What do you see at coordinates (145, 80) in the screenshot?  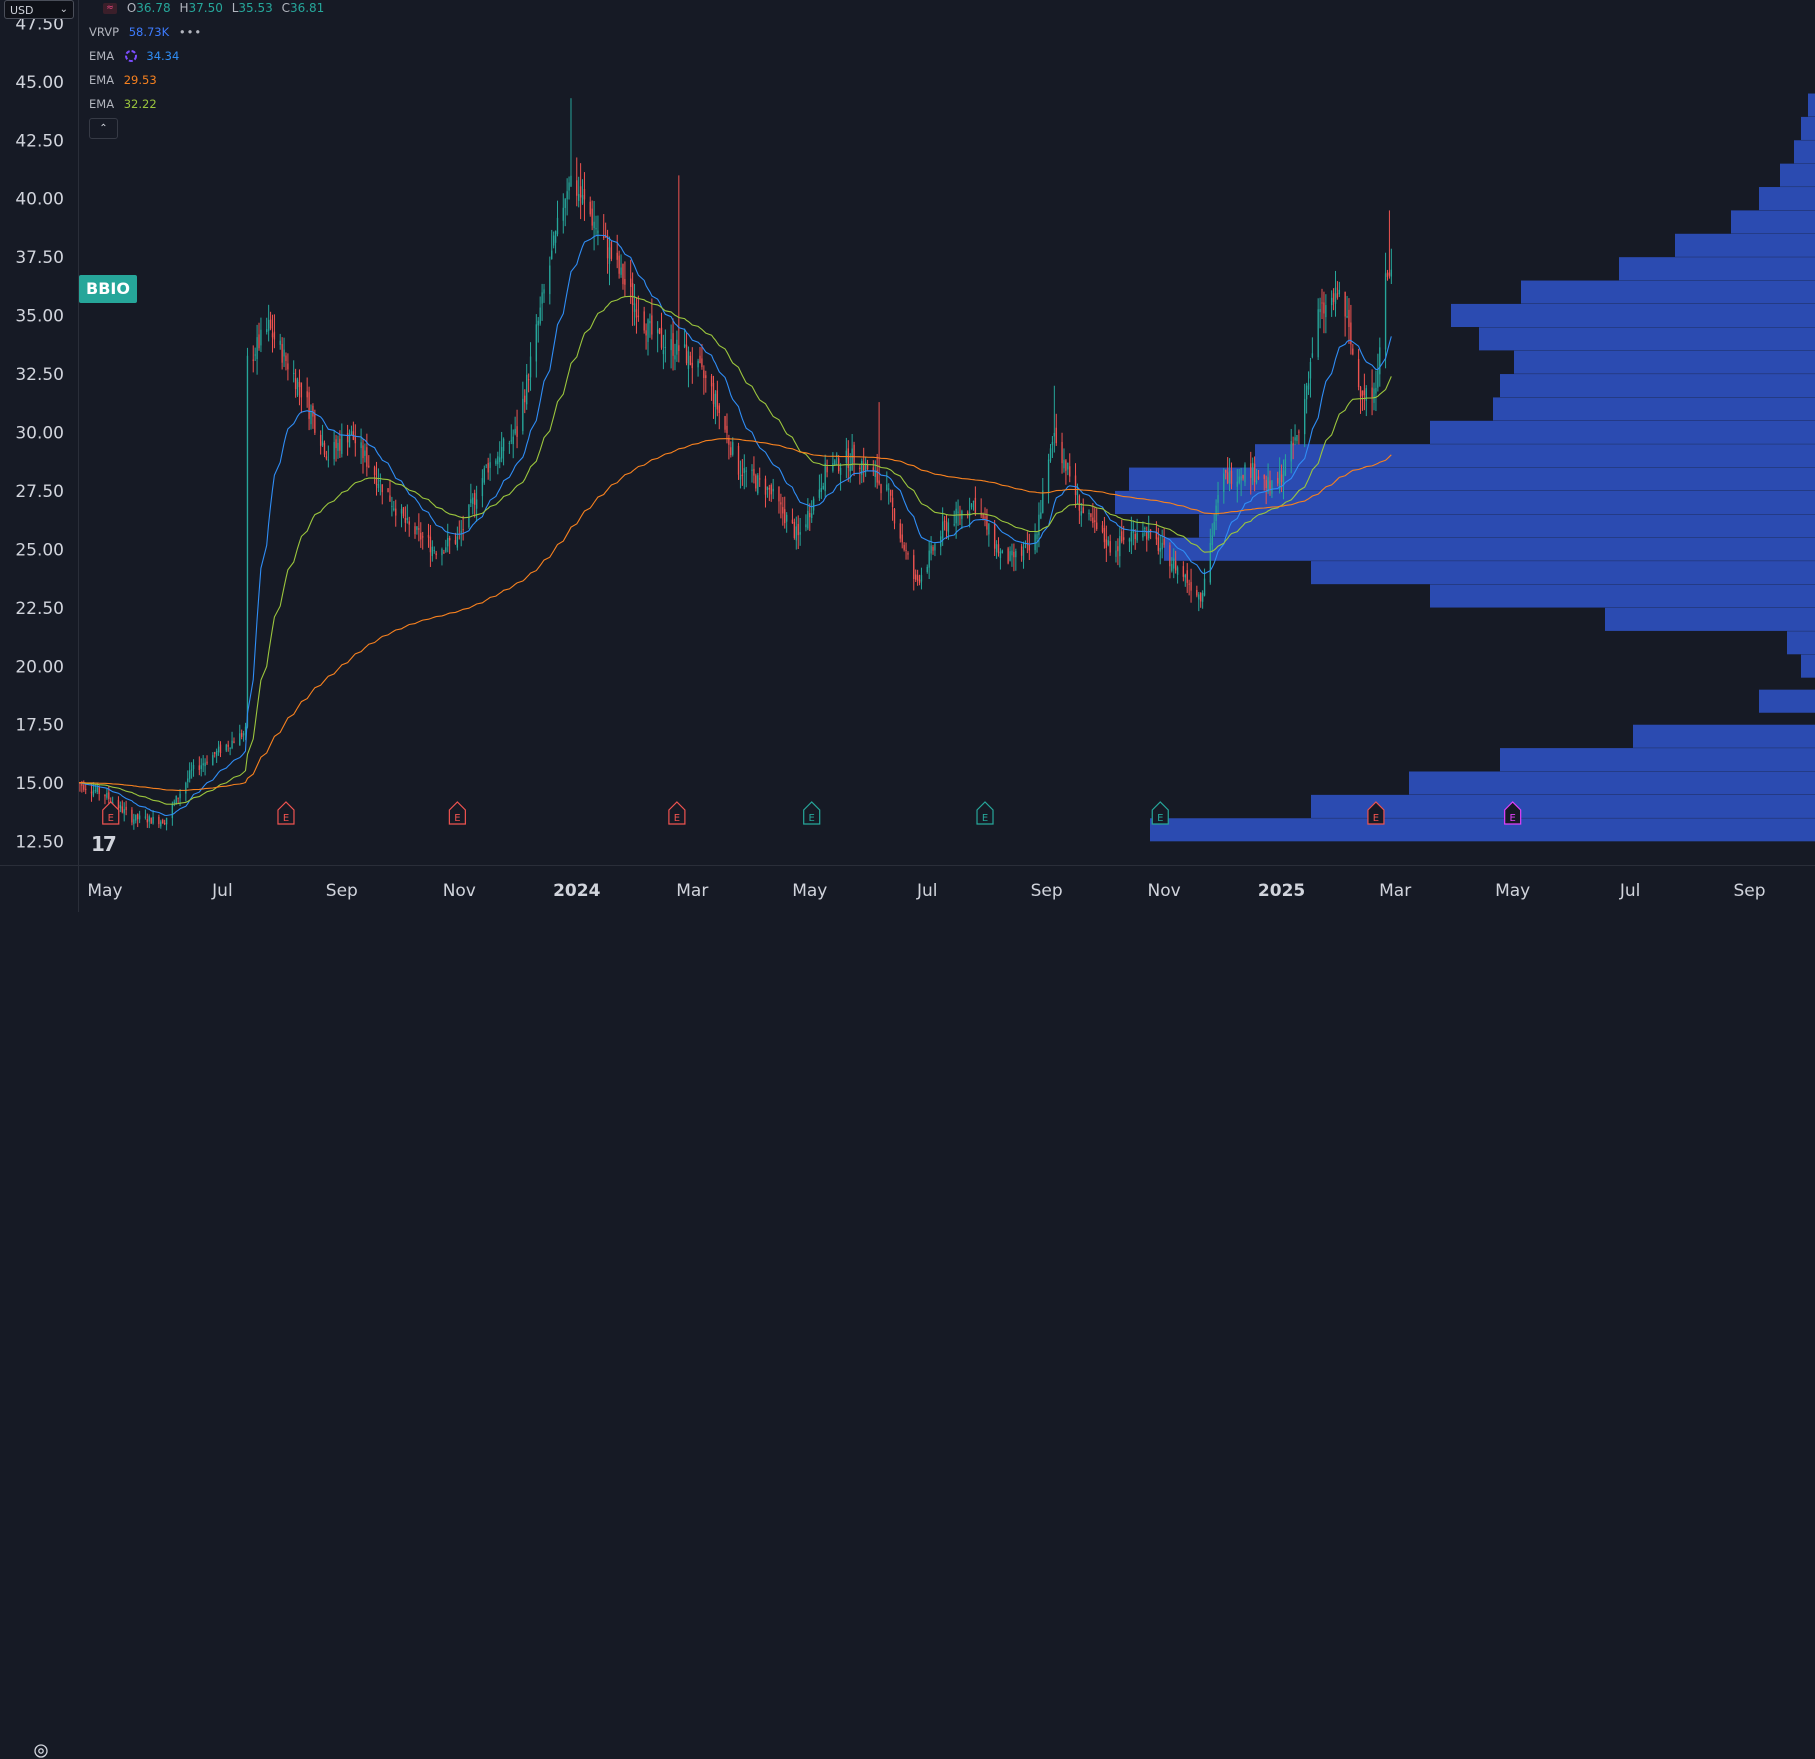 I see `legend-row-ema-2: EMA 29.53` at bounding box center [145, 80].